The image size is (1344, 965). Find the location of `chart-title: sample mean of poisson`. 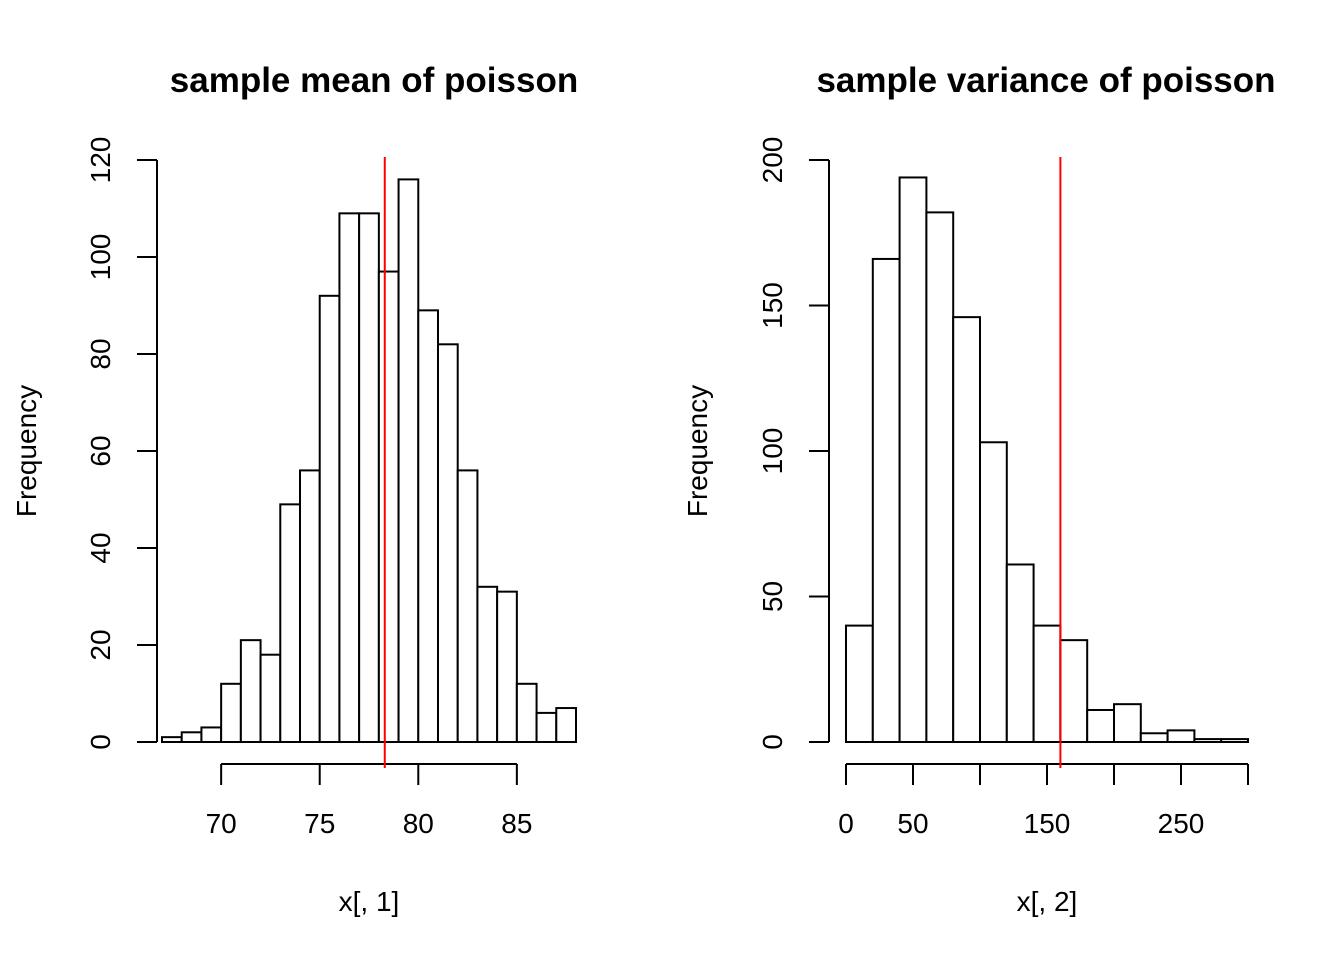

chart-title: sample mean of poisson is located at coordinates (374, 80).